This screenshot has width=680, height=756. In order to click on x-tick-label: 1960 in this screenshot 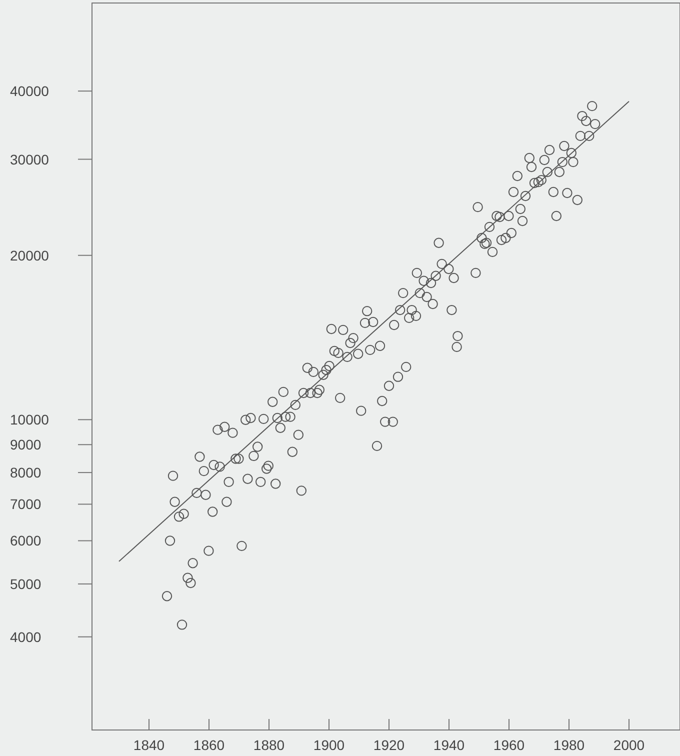, I will do `click(509, 745)`.